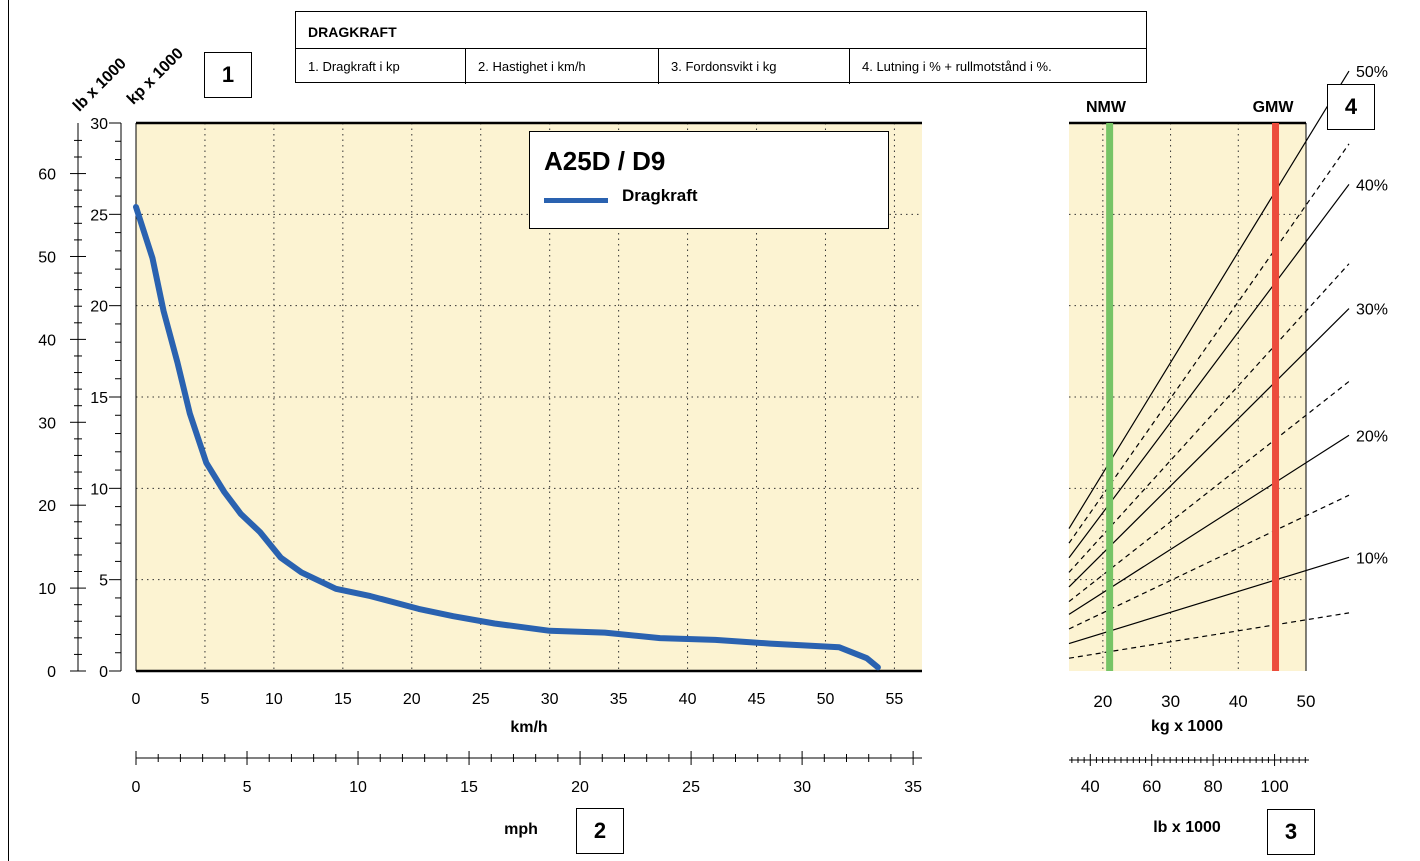 The image size is (1420, 861). I want to click on header-item-speed: 2. Hastighet i km/h, so click(562, 66).